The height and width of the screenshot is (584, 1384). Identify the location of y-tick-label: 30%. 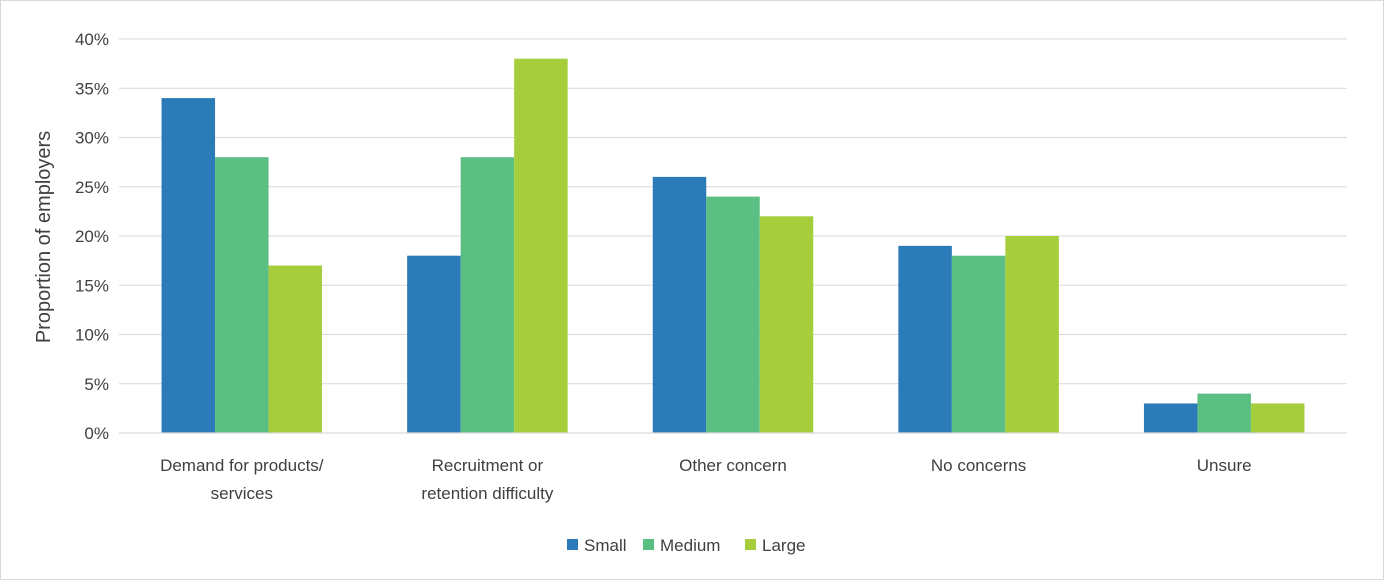
(92, 138).